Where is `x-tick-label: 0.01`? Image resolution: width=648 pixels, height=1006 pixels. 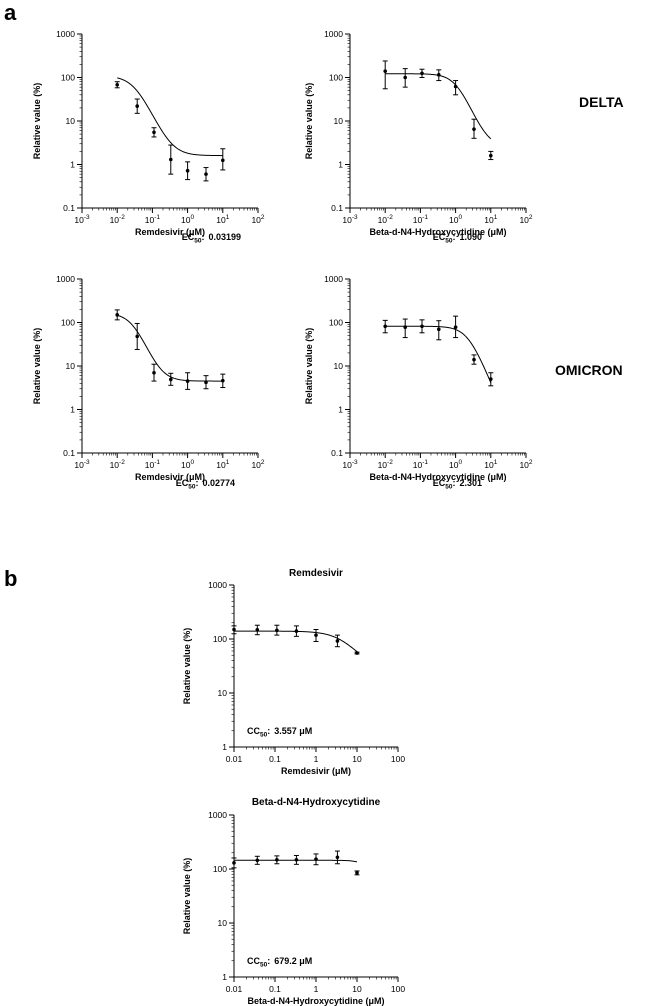 x-tick-label: 0.01 is located at coordinates (234, 759).